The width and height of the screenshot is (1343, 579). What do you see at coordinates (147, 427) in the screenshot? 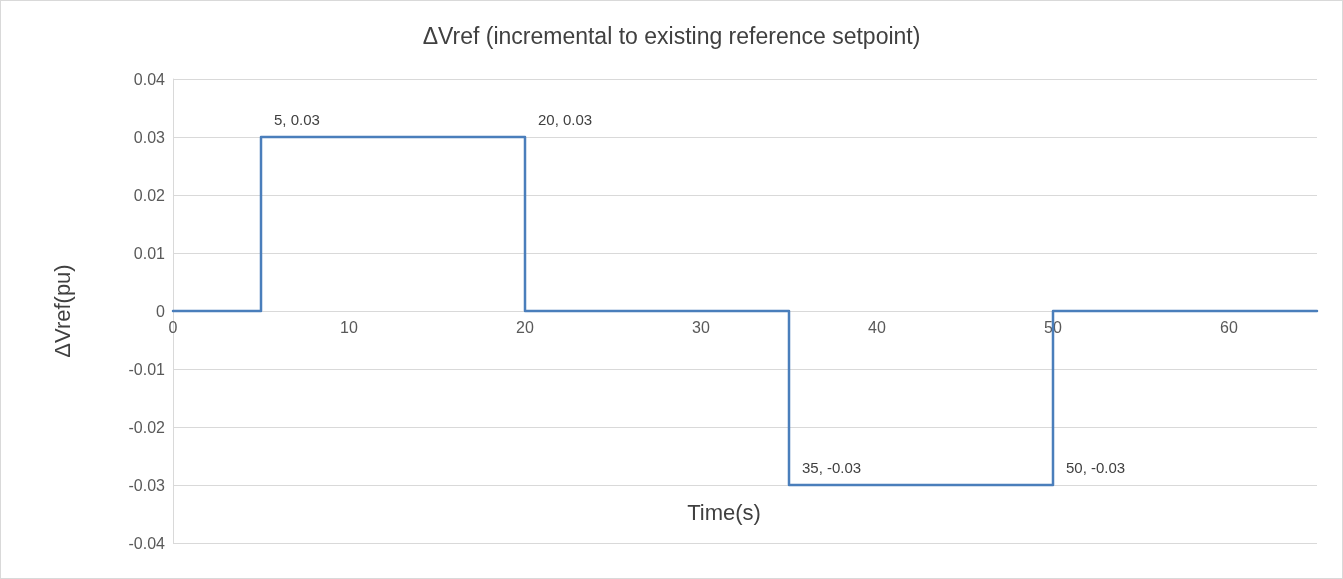
I see `y-tick-label: -0.02` at bounding box center [147, 427].